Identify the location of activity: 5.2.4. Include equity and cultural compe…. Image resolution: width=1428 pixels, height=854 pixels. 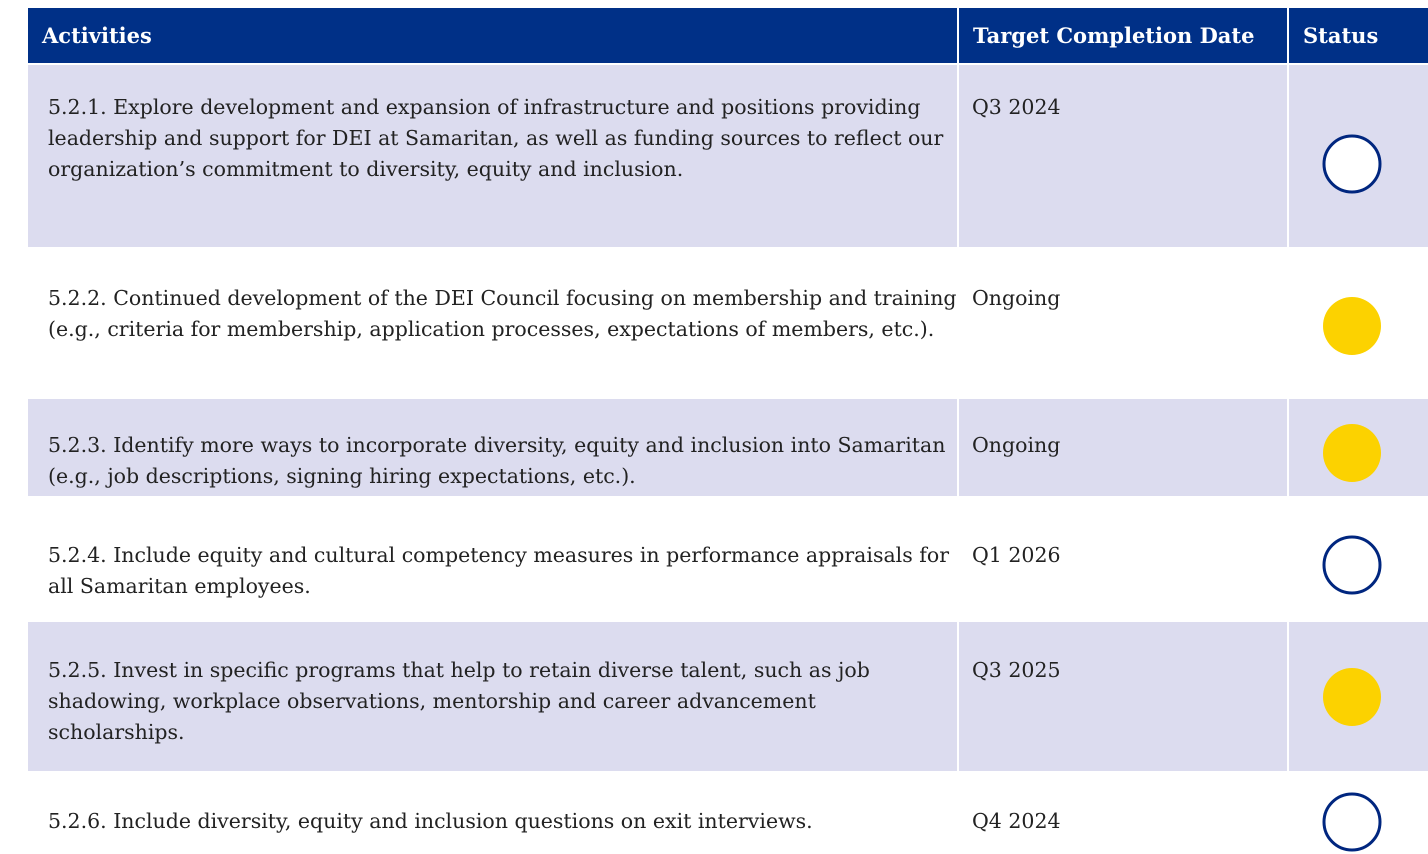
(499, 570).